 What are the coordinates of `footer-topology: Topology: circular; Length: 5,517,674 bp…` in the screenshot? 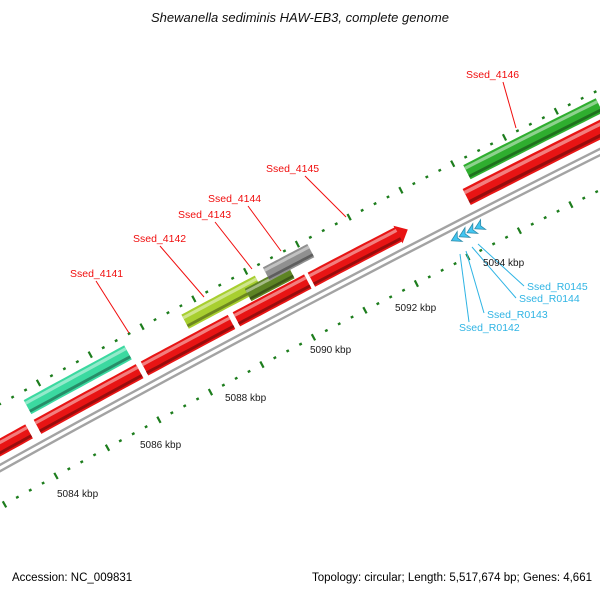 It's located at (452, 578).